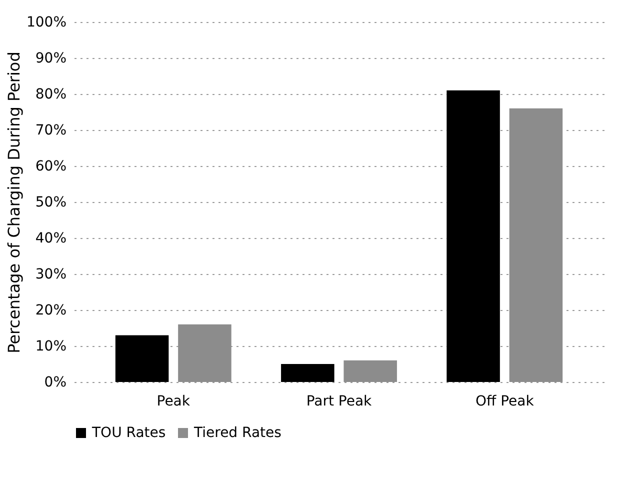  I want to click on y-tick-label: 10%, so click(50, 346).